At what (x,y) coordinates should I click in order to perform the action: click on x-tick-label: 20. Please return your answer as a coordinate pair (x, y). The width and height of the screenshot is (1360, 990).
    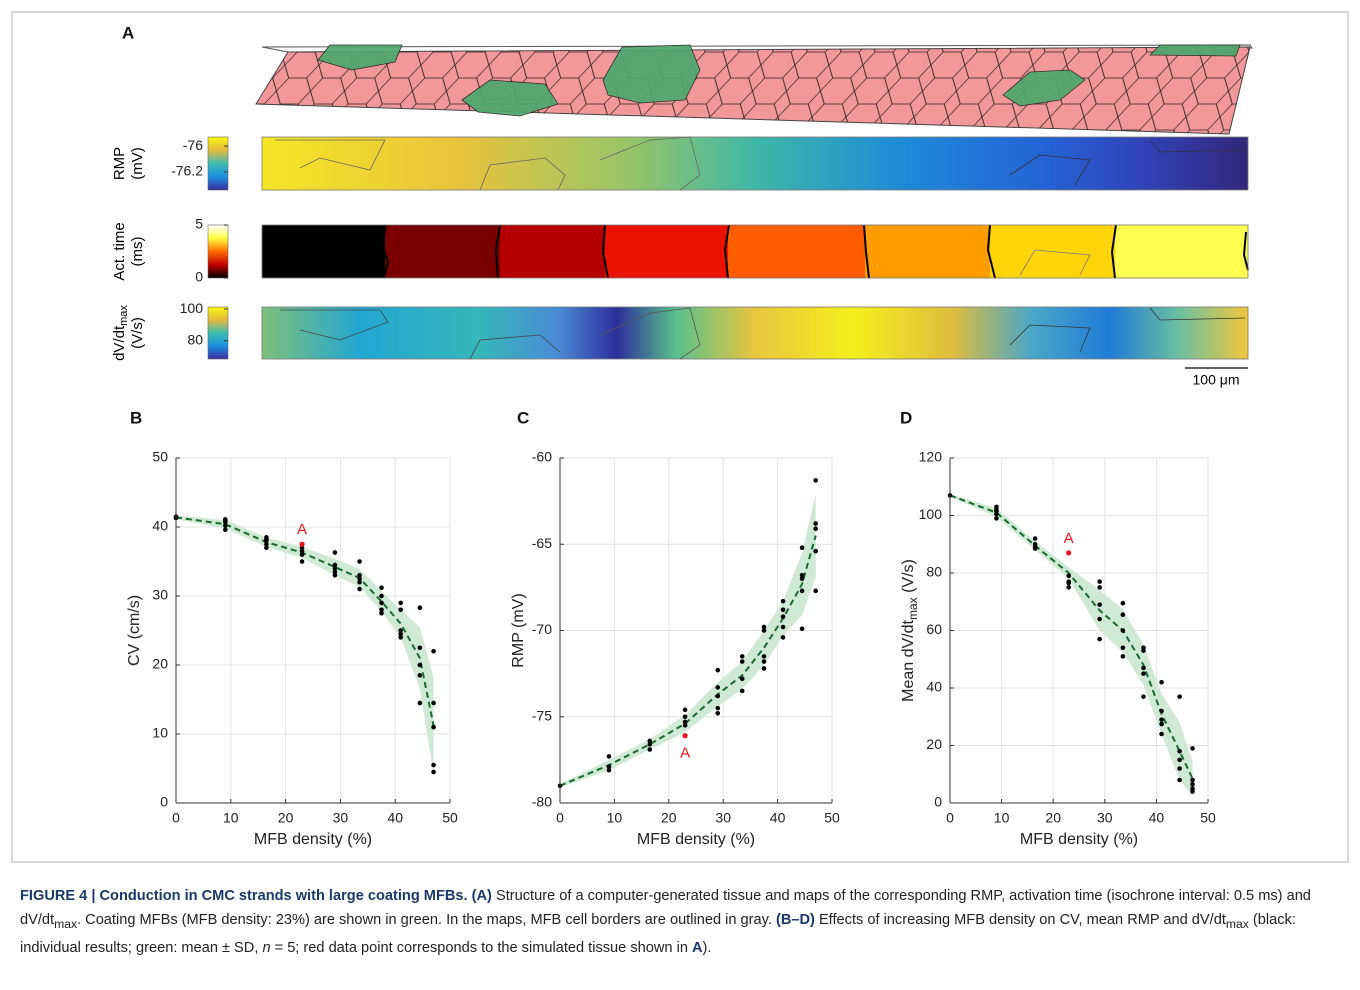
    Looking at the image, I should click on (669, 818).